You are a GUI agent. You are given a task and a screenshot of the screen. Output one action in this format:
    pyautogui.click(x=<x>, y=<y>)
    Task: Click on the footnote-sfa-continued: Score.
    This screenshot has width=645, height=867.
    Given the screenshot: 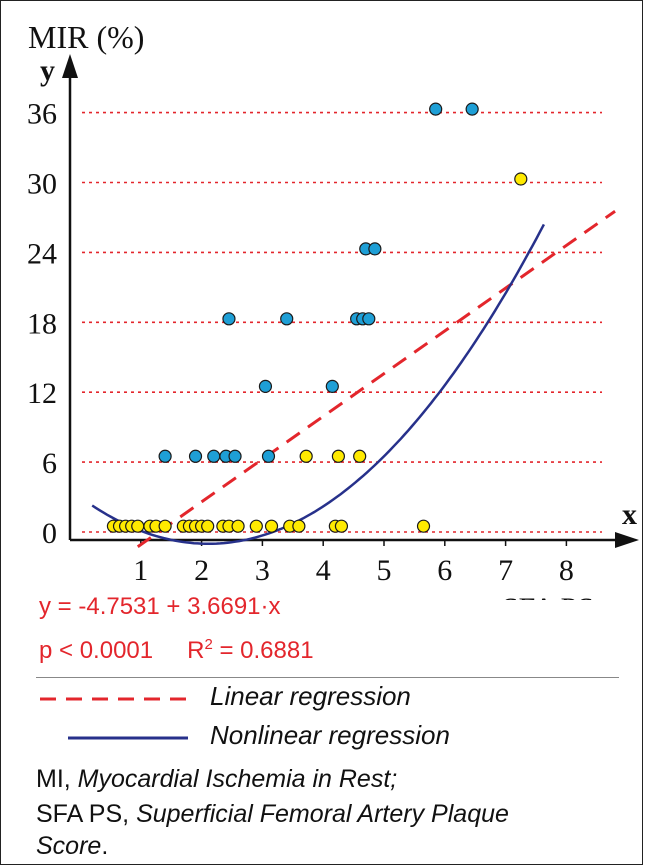 What is the action you would take?
    pyautogui.click(x=72, y=846)
    